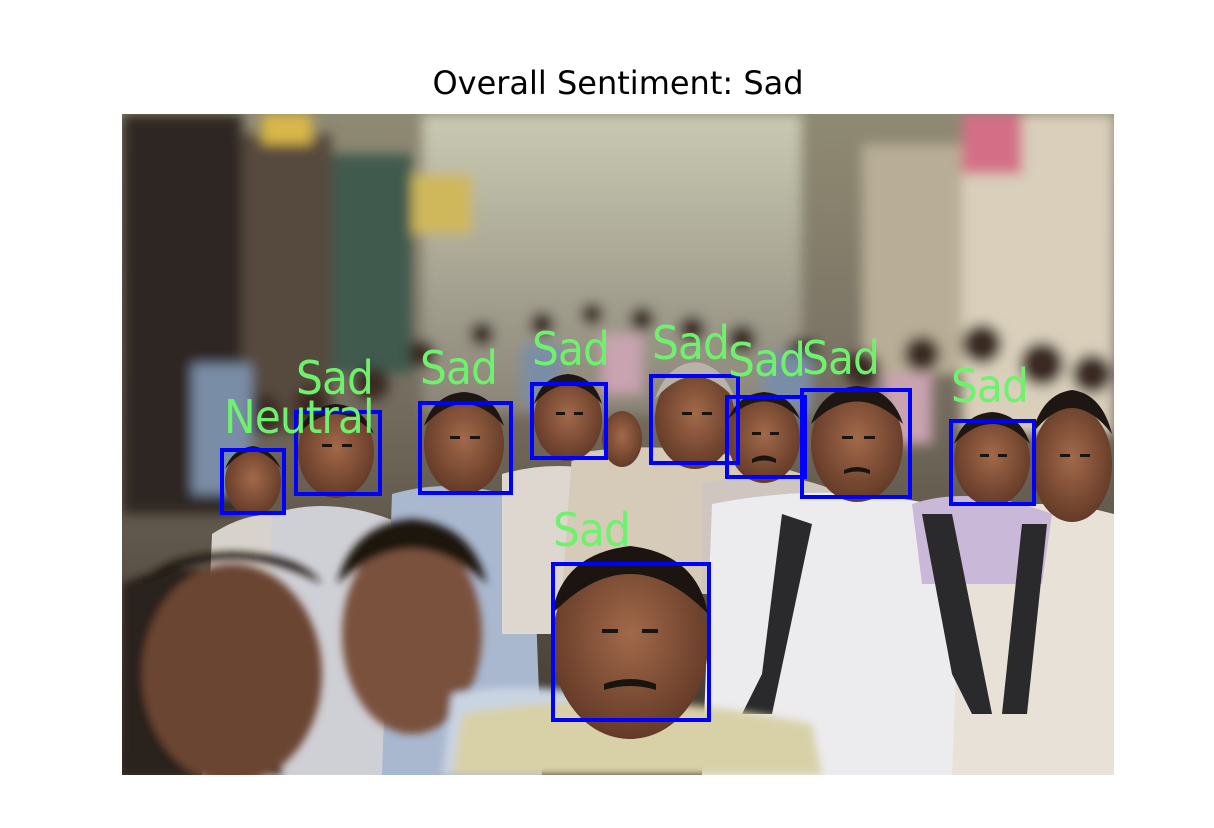  What do you see at coordinates (618, 83) in the screenshot?
I see `figure-title: Overall Sentiment: Sad` at bounding box center [618, 83].